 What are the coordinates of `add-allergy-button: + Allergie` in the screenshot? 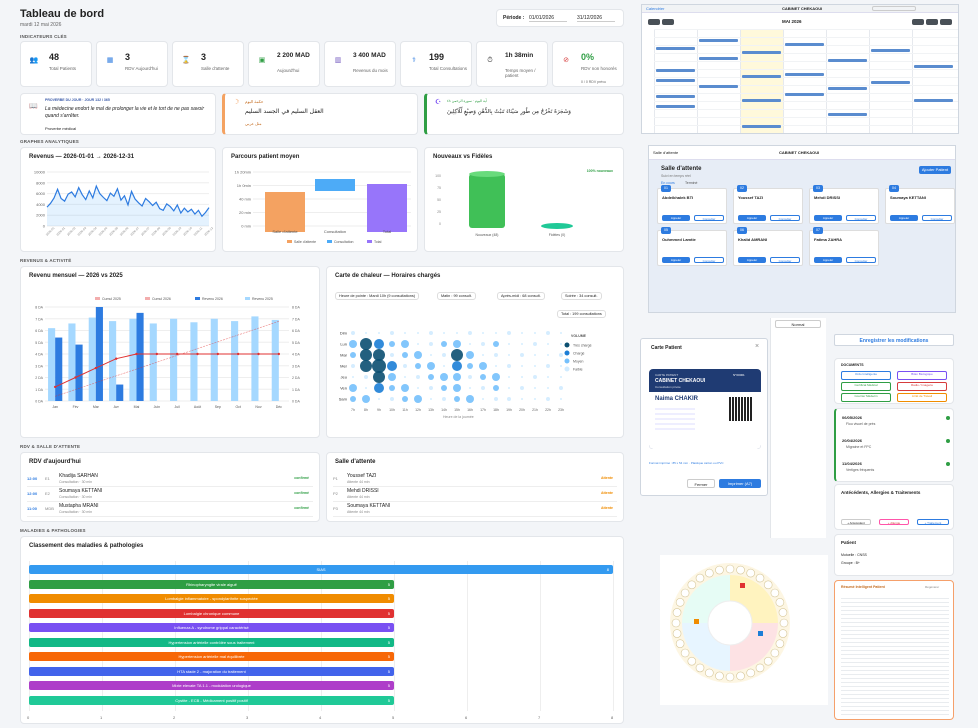 It's located at (894, 522).